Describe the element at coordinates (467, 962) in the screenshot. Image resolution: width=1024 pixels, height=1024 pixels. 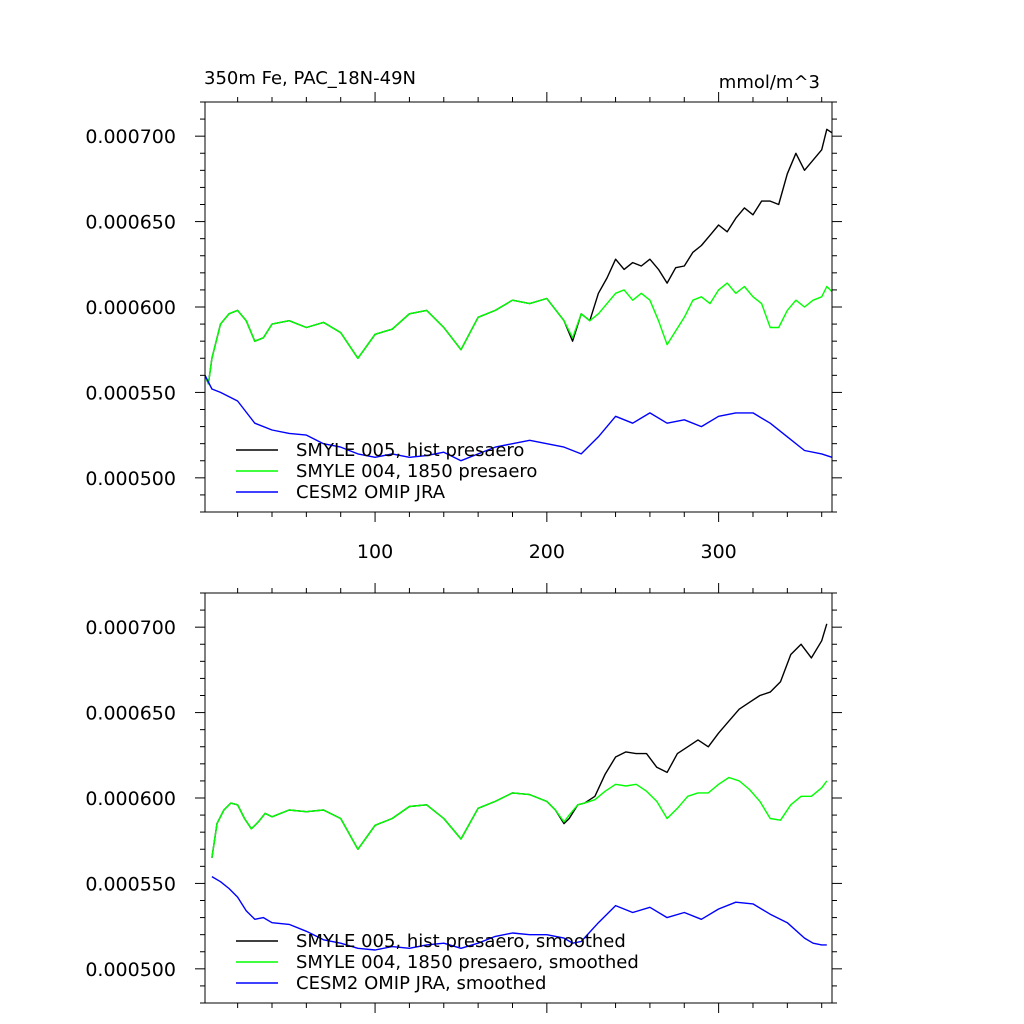
I see `legend-label-1: SMYLE 004, 1850 presaero, smoothed` at that location.